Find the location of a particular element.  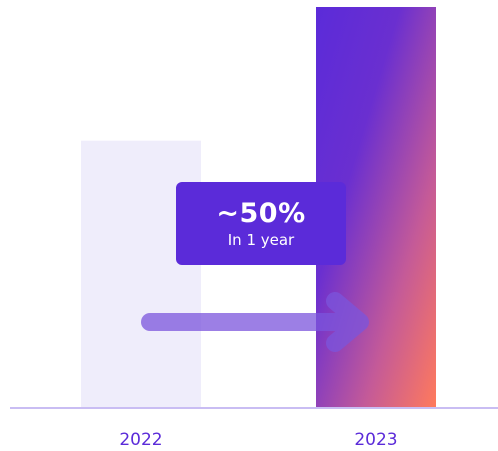

growth-arrow is located at coordinates (255, 322).